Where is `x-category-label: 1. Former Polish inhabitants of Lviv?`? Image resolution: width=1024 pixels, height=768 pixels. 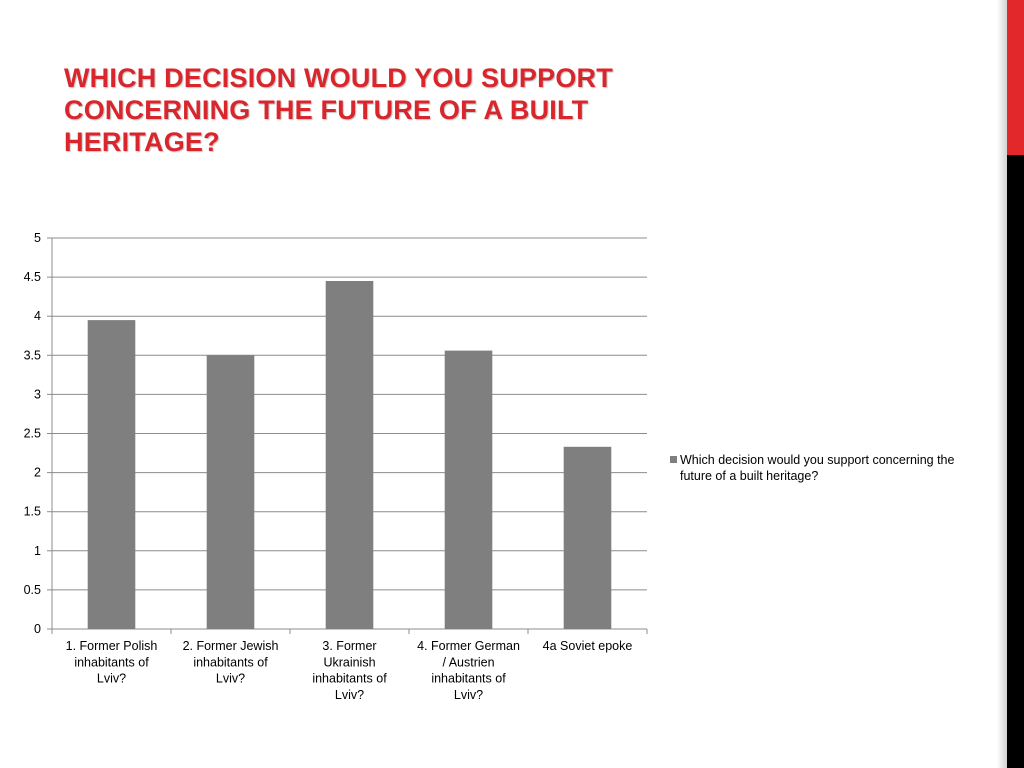
x-category-label: 1. Former Polish inhabitants of Lviv? is located at coordinates (112, 662).